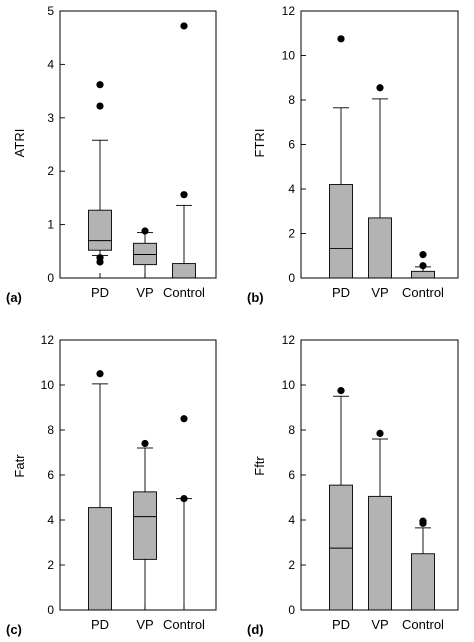  I want to click on panel-c-ytick-label: 6, so click(50, 475).